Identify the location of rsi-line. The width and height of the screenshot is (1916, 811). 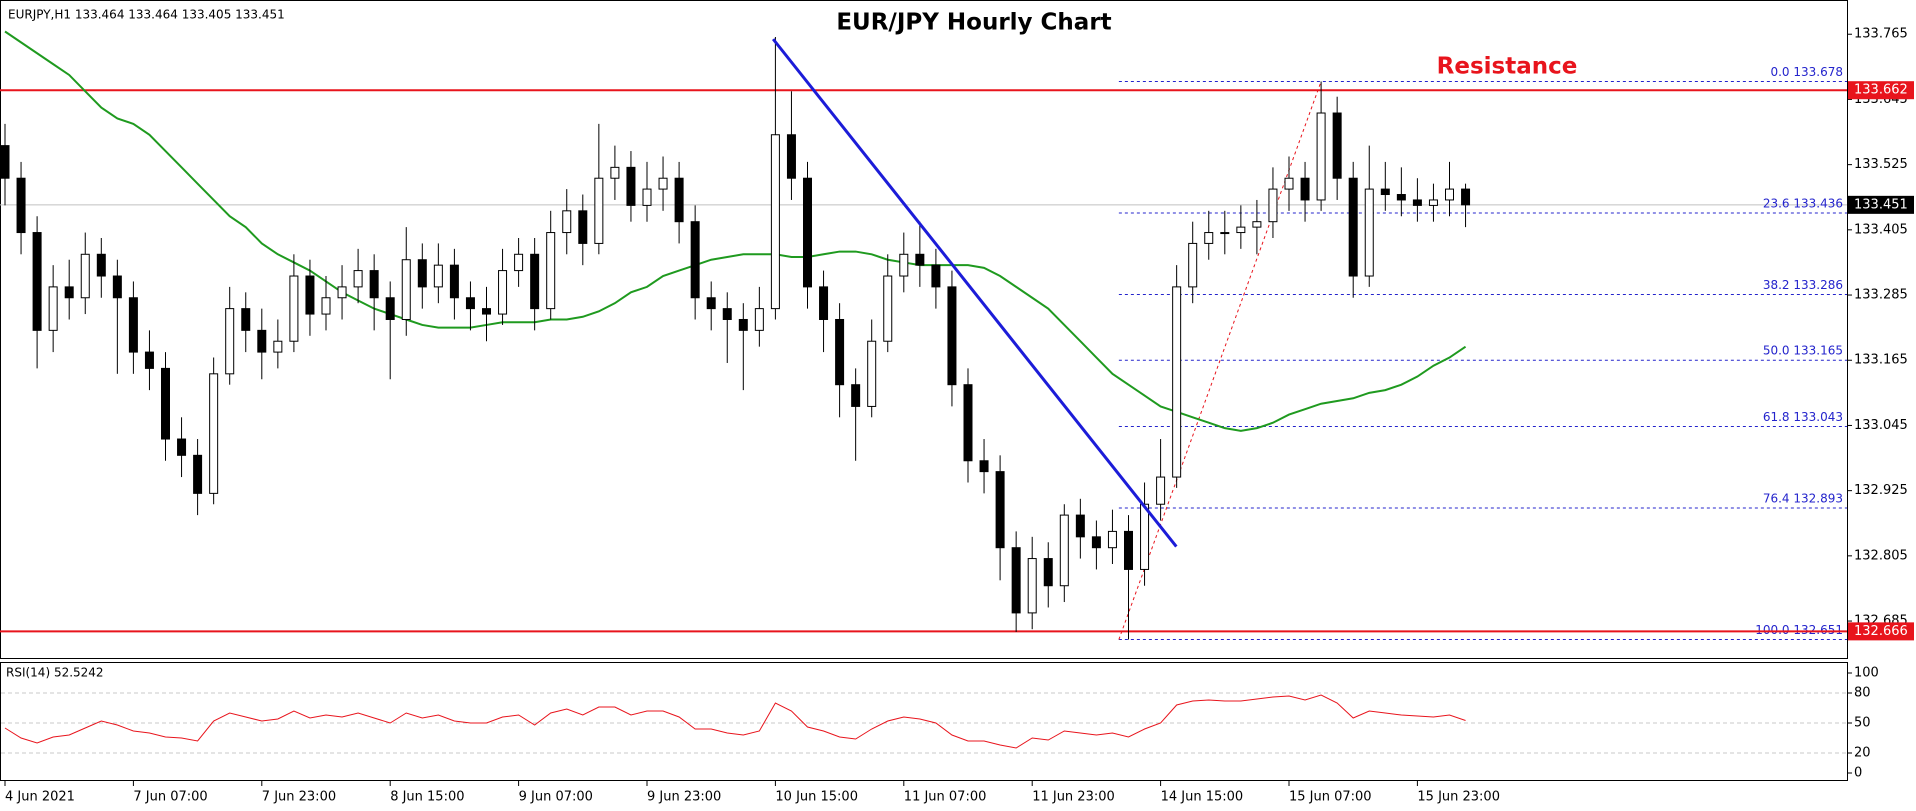
(735, 721).